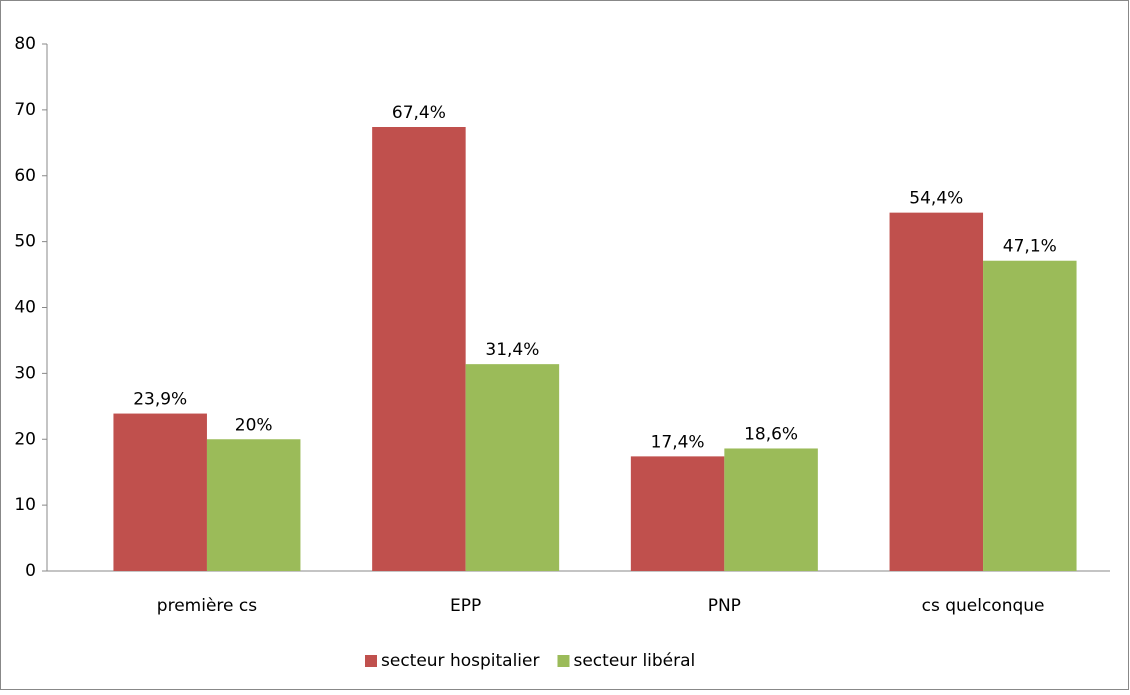 This screenshot has width=1130, height=695. Describe the element at coordinates (25, 176) in the screenshot. I see `y-tick-label: 60` at that location.